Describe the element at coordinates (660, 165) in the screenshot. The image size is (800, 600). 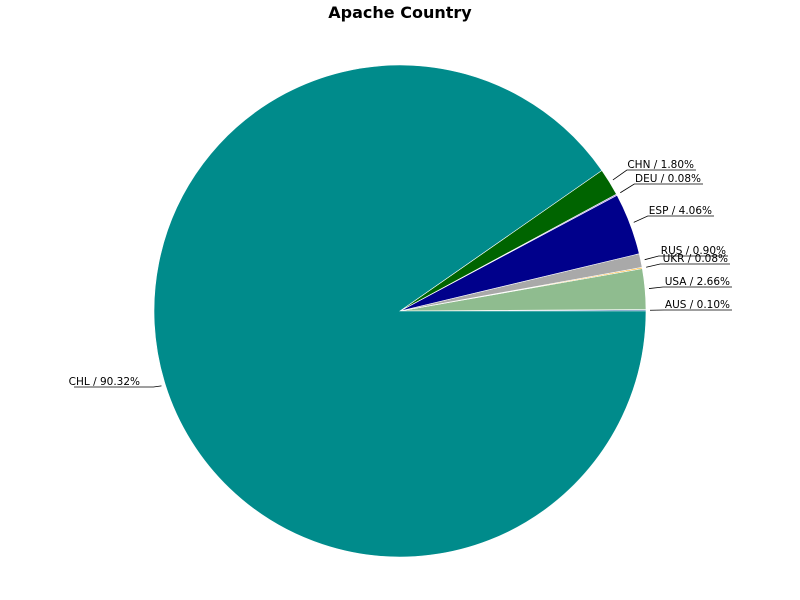
I see `slice-label-chn: CHN / 1.80%` at that location.